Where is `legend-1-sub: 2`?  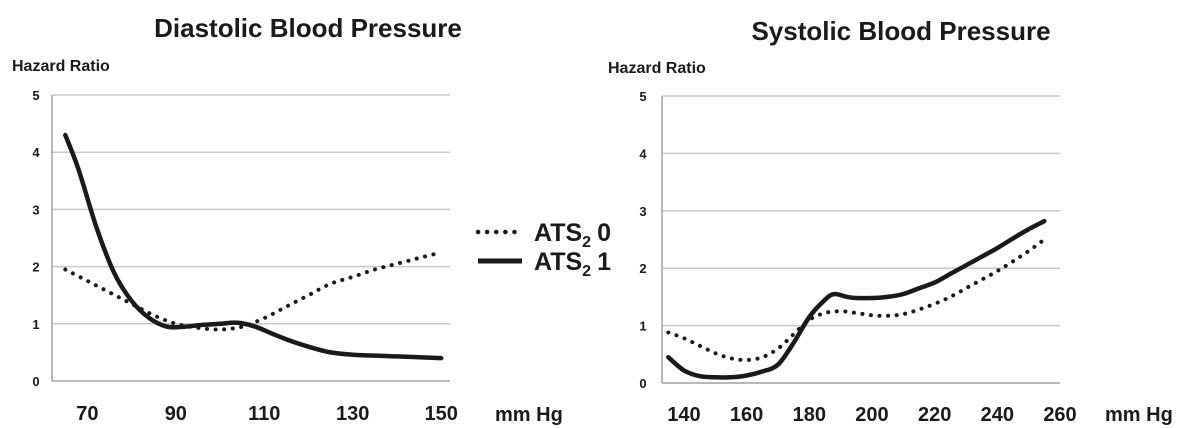 legend-1-sub: 2 is located at coordinates (586, 271).